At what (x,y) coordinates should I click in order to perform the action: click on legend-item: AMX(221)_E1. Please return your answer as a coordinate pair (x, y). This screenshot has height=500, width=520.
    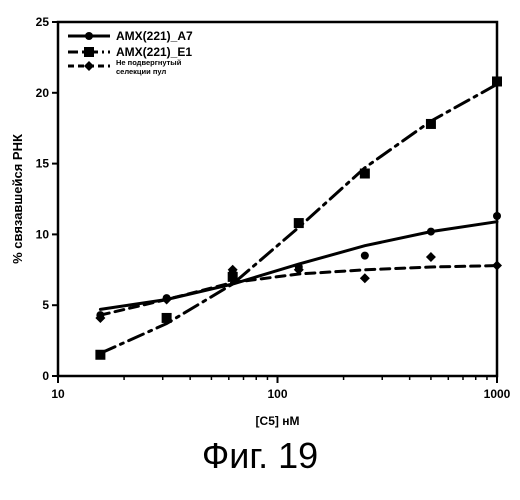
    Looking at the image, I should click on (130, 52).